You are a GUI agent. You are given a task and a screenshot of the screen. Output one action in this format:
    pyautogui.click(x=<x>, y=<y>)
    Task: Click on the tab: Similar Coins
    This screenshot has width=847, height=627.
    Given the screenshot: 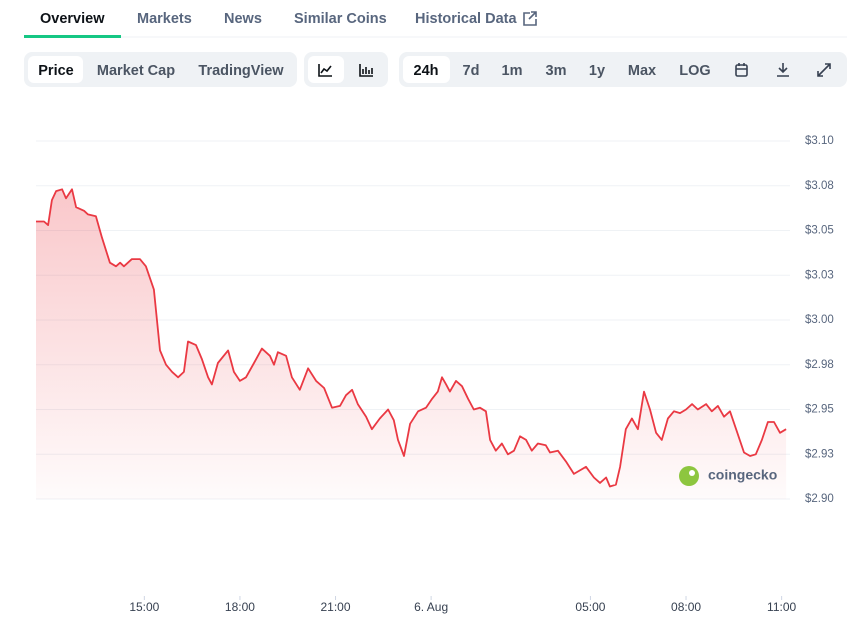 What is the action you would take?
    pyautogui.click(x=340, y=19)
    